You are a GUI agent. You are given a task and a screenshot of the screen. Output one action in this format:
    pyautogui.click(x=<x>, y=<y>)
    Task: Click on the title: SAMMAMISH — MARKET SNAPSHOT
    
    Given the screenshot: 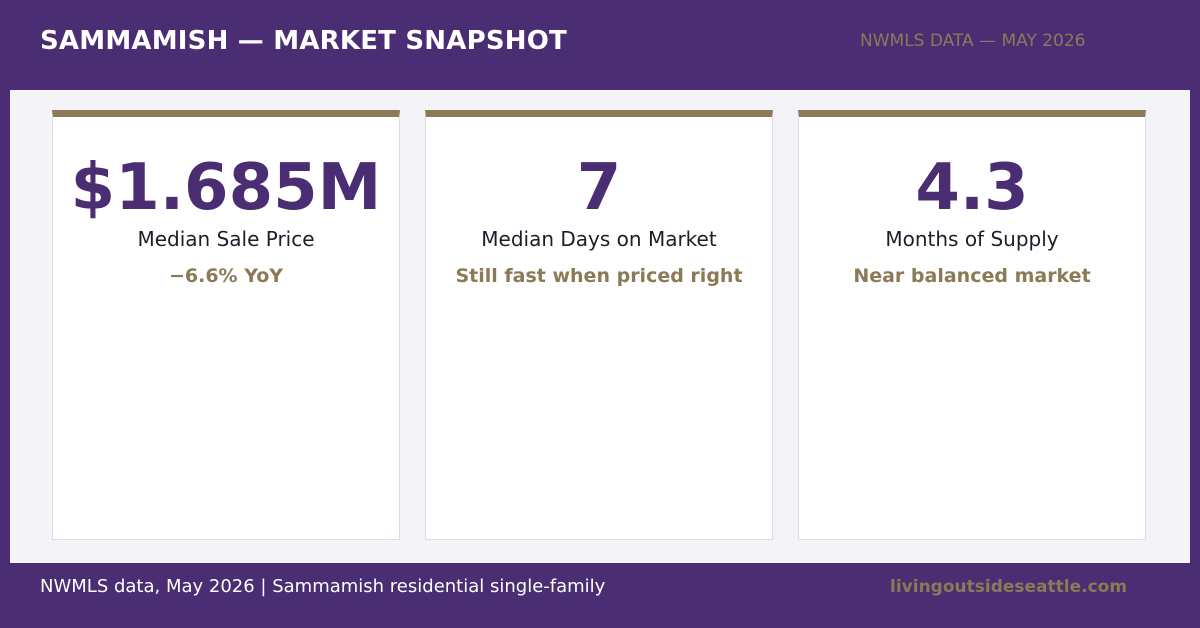 What is the action you would take?
    pyautogui.click(x=303, y=41)
    